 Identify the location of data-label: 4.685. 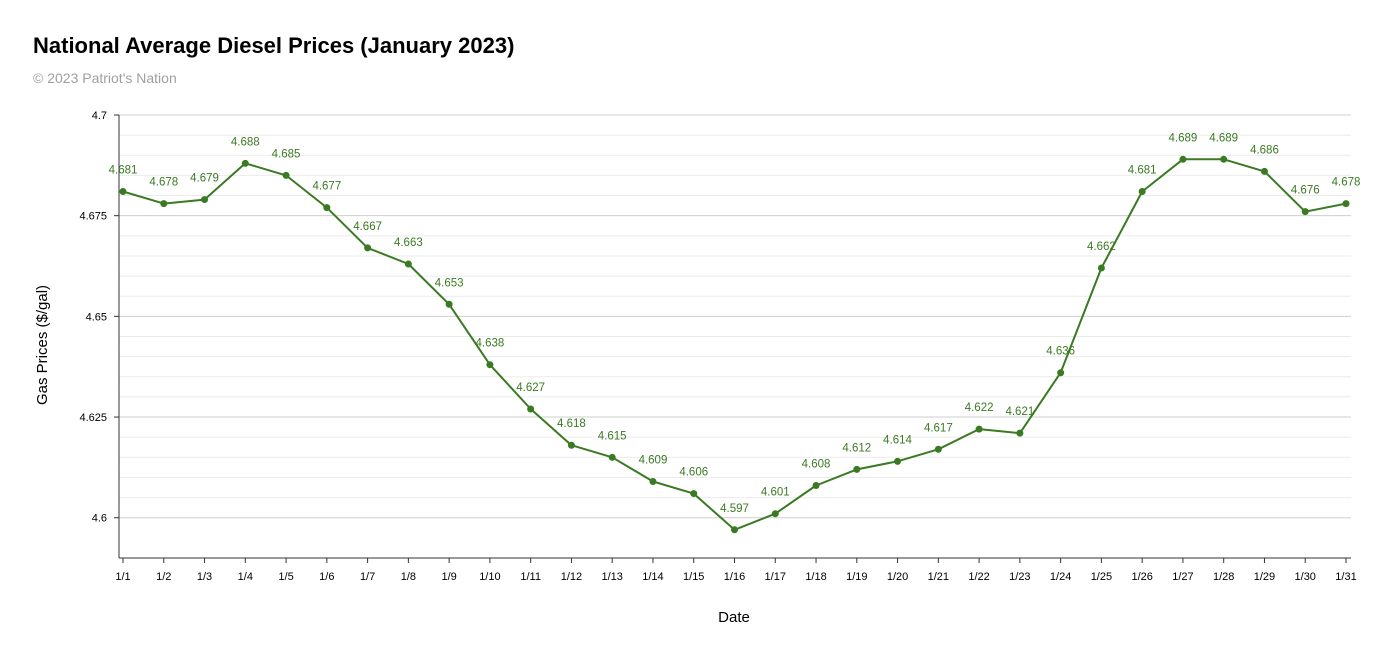
(286, 154).